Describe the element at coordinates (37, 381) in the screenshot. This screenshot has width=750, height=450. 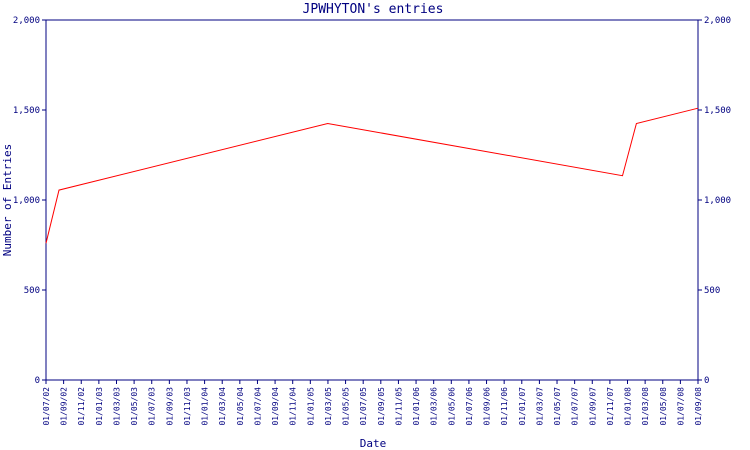
I see `y-tick-label-left: 0` at that location.